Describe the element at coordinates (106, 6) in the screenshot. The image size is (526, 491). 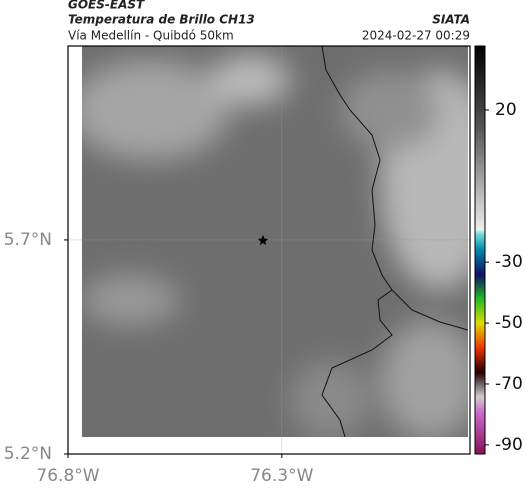
I see `title: GOES-EAST` at that location.